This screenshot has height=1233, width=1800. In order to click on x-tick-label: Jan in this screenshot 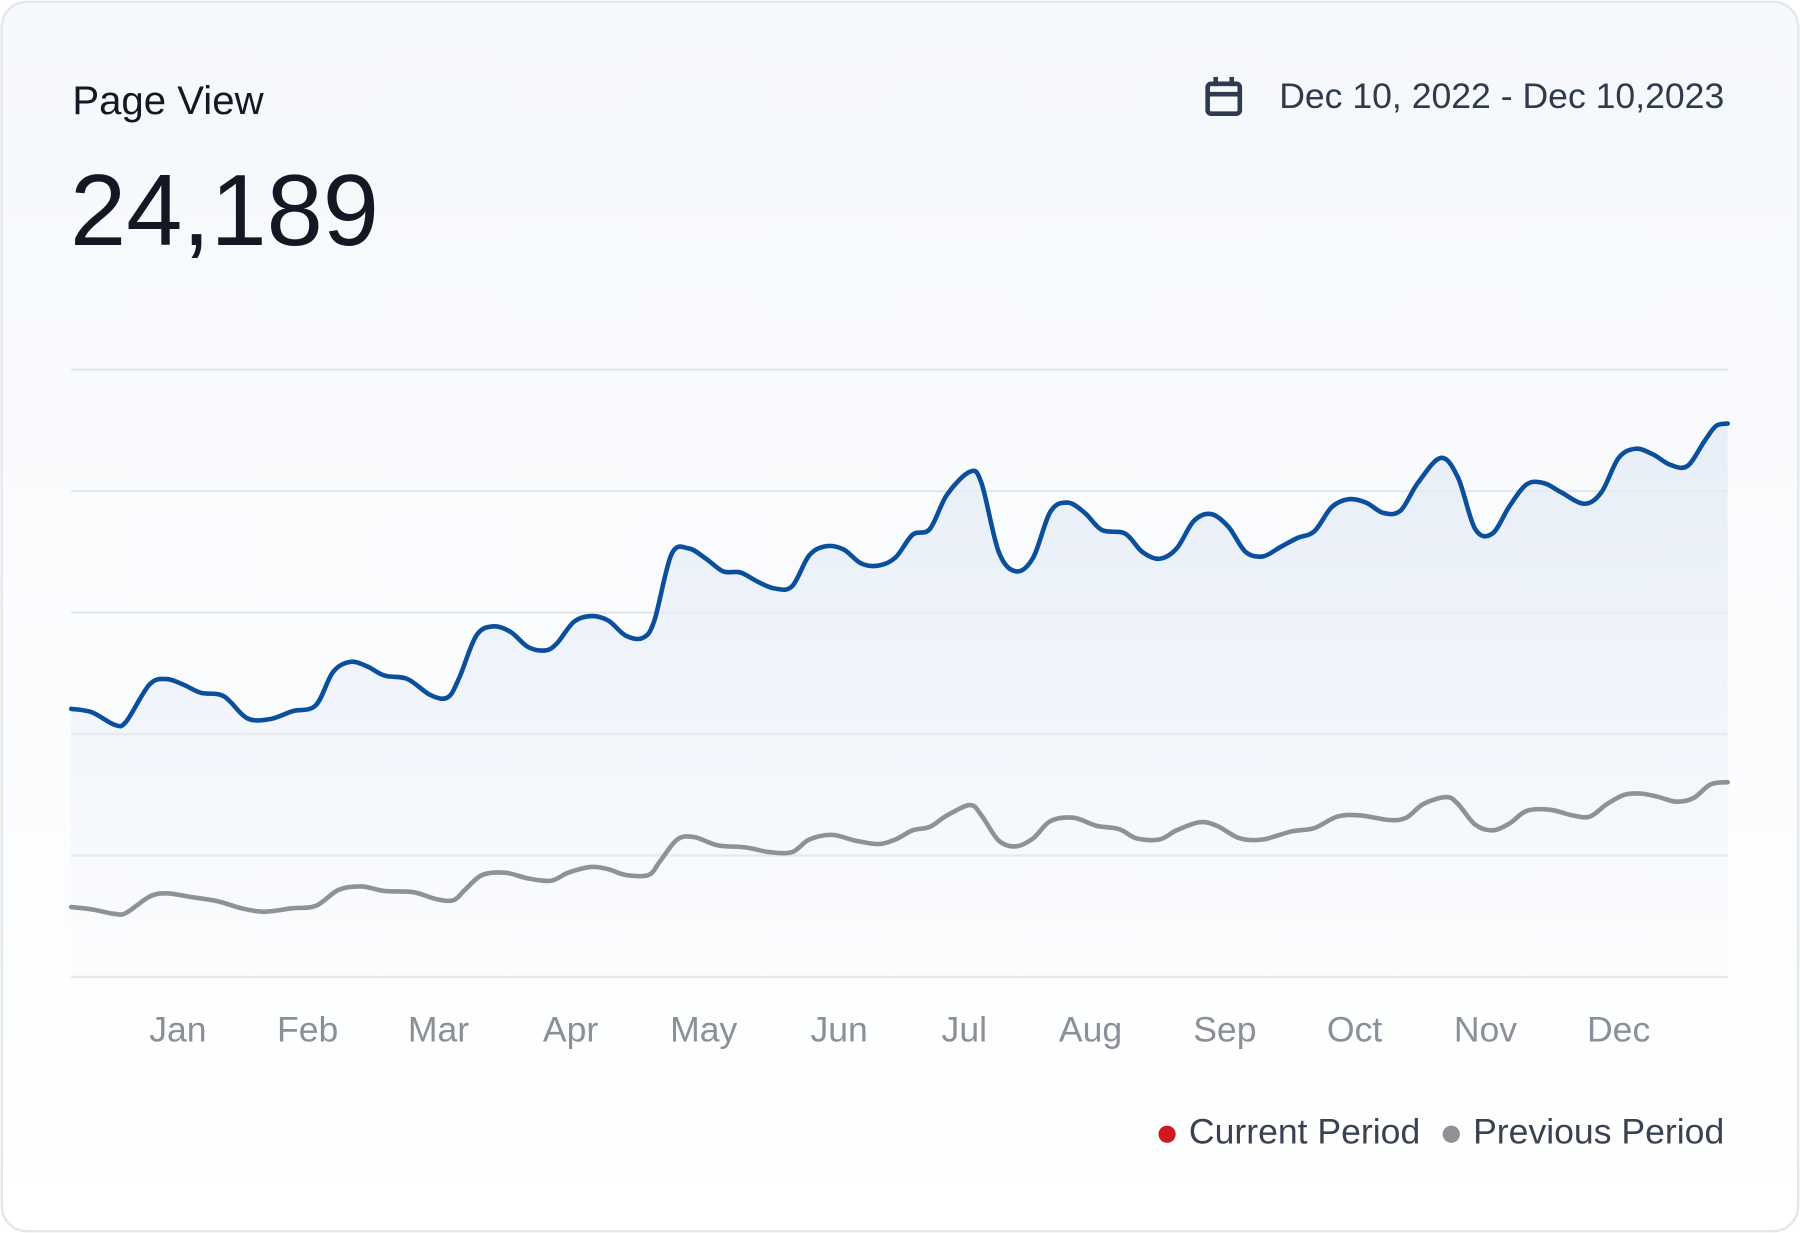, I will do `click(177, 1029)`.